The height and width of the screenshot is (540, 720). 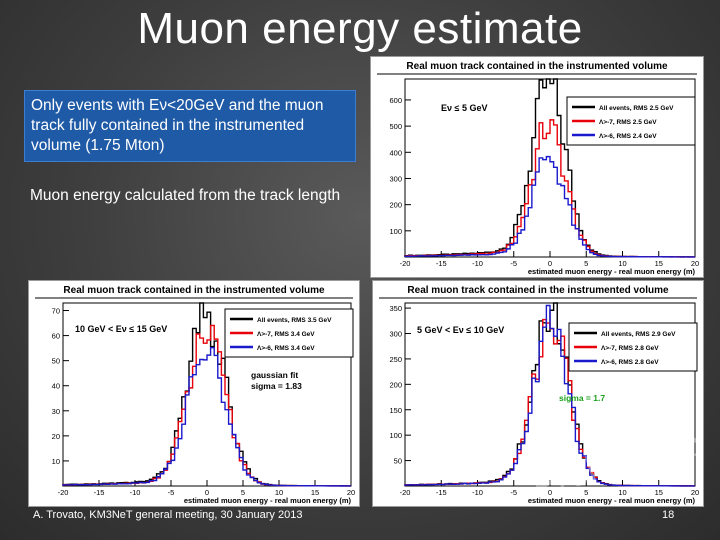 I want to click on fit-sigma-label: sigma = 1.83, so click(x=276, y=386).